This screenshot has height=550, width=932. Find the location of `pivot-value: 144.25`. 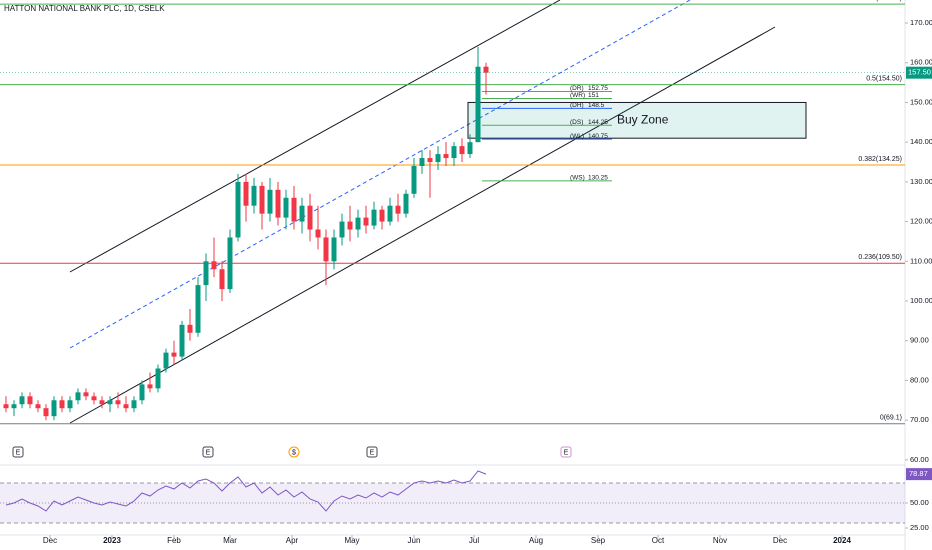

pivot-value: 144.25 is located at coordinates (598, 122).